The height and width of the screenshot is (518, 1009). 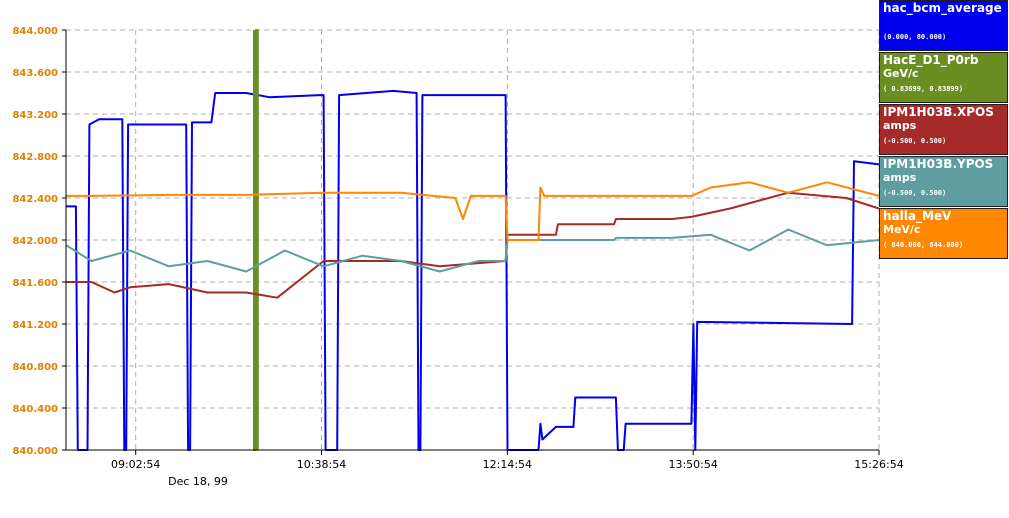 What do you see at coordinates (35, 367) in the screenshot?
I see `y-tick-label: 840.800` at bounding box center [35, 367].